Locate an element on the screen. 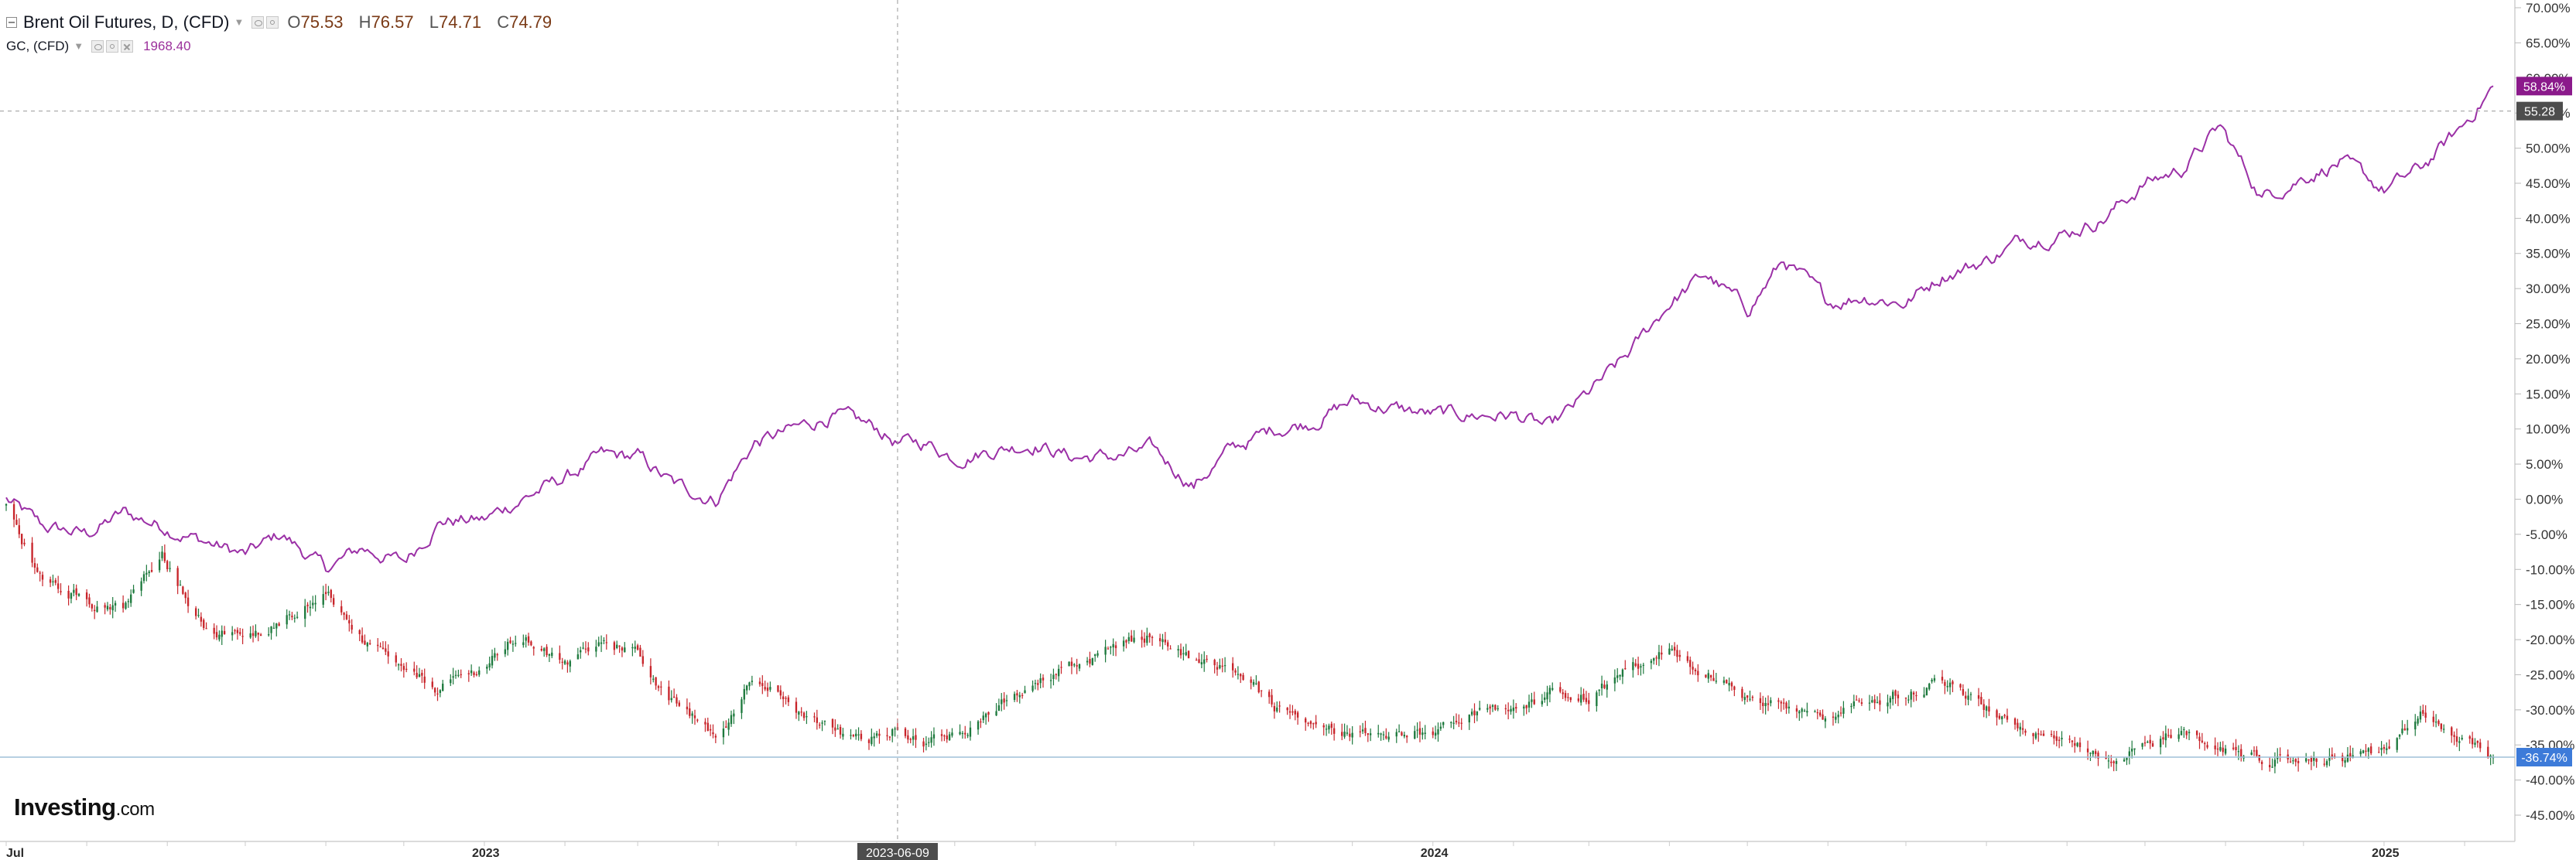 The image size is (2576, 860). main-symbol-label: Brent Oil Futures, D, (CFD) is located at coordinates (127, 22).